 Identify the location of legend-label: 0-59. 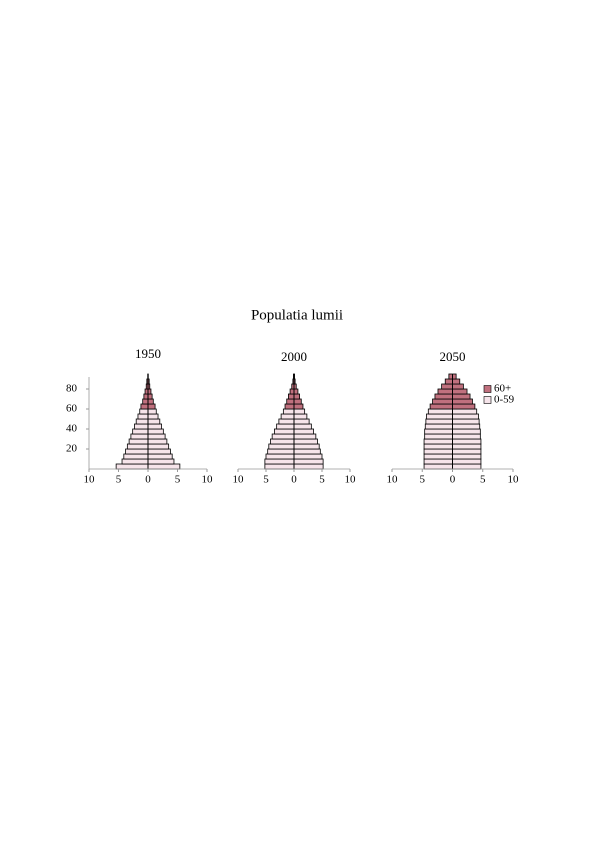
(504, 400).